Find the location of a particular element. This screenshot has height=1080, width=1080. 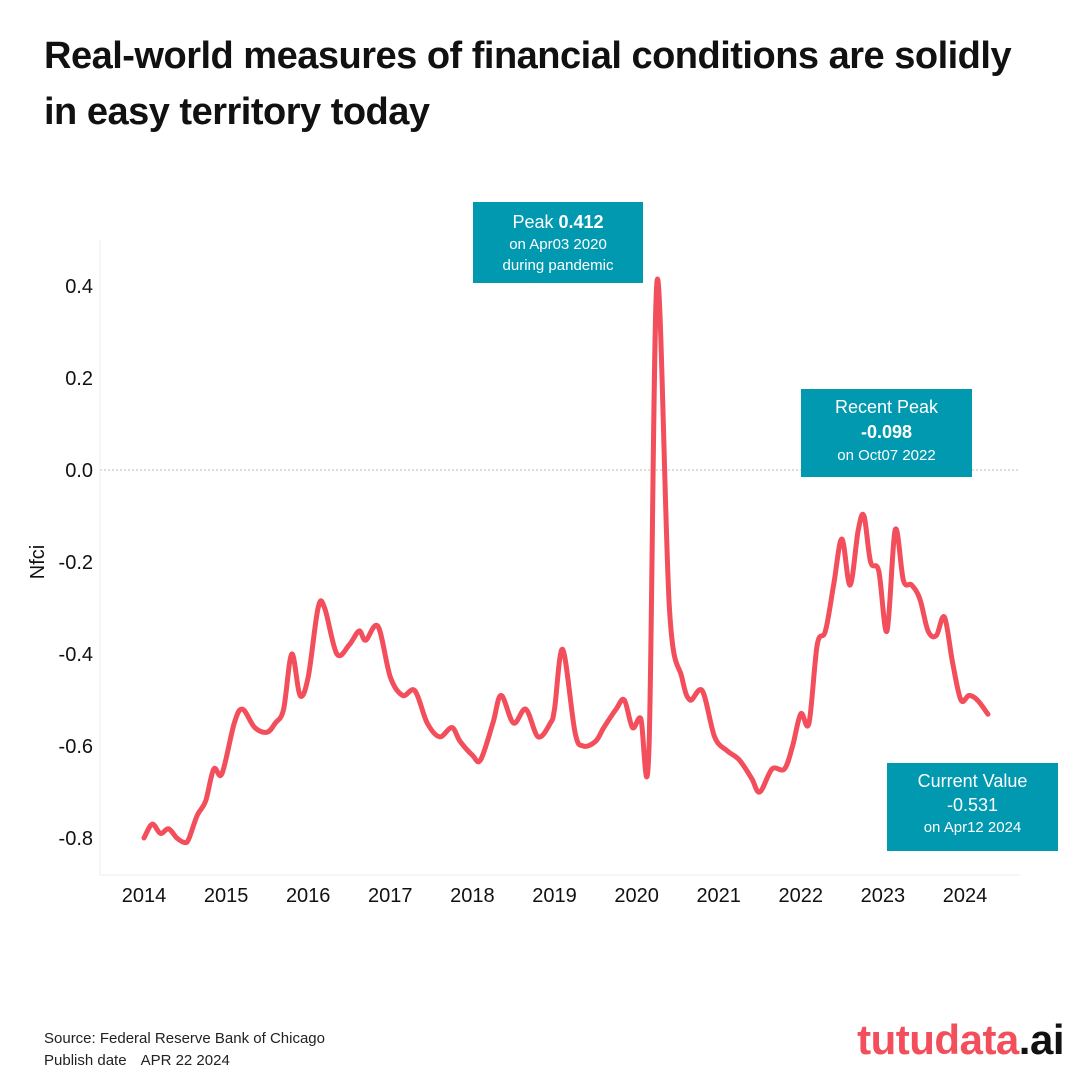

peak-date: on Apr03 2020 is located at coordinates (558, 244).